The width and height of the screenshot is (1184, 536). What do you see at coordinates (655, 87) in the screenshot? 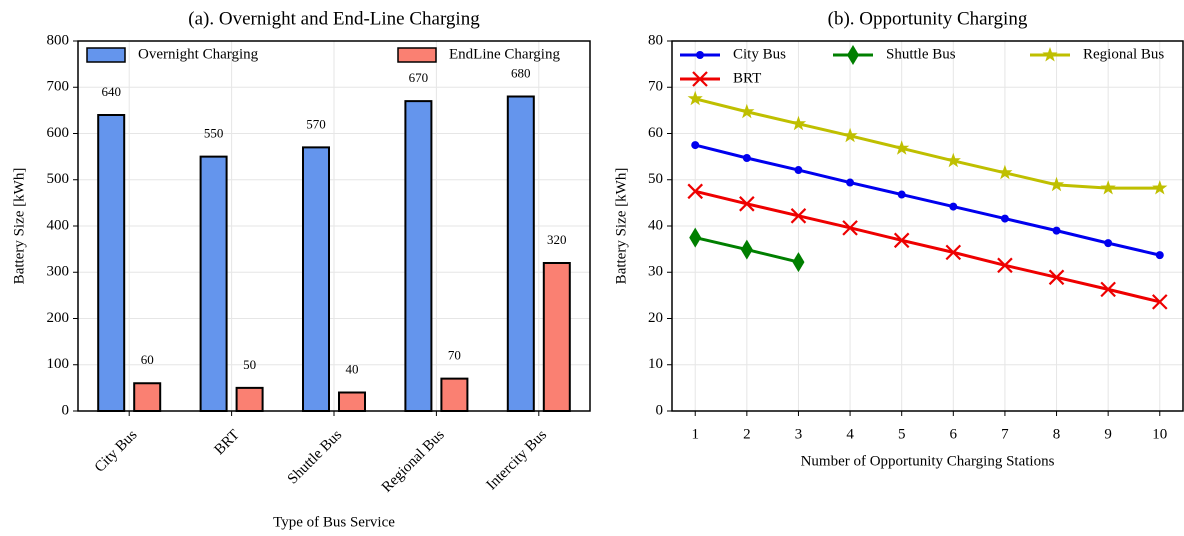
I see `y-tick-label: 70` at bounding box center [655, 87].